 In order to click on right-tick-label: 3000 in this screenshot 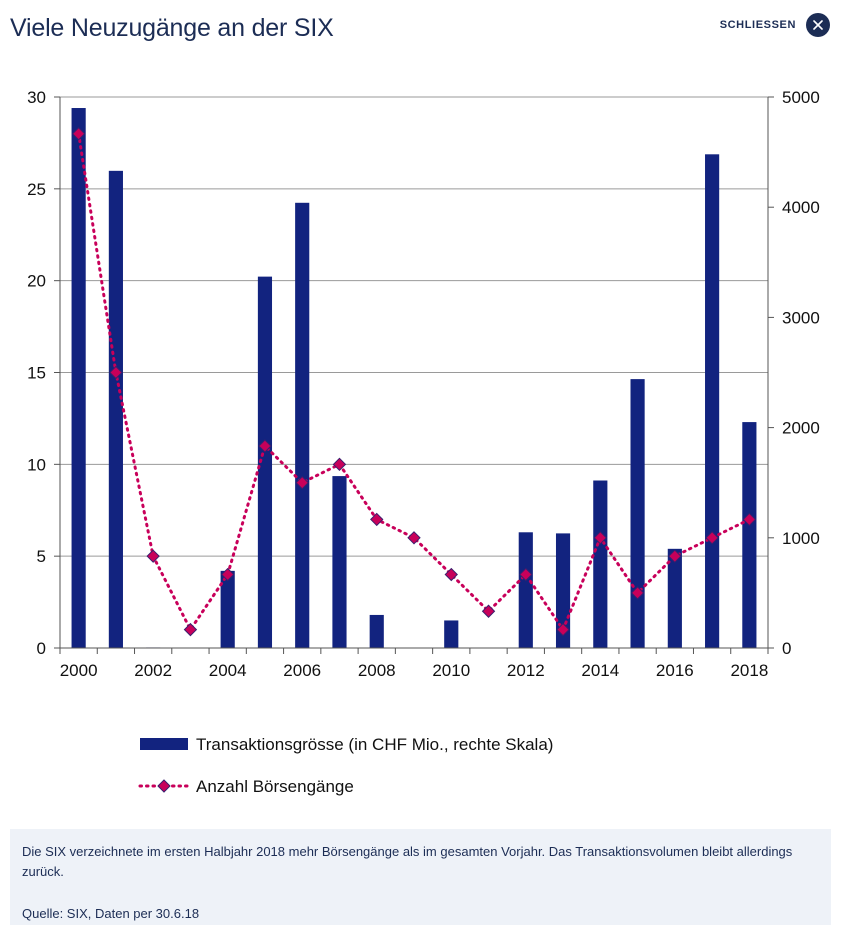, I will do `click(801, 317)`.